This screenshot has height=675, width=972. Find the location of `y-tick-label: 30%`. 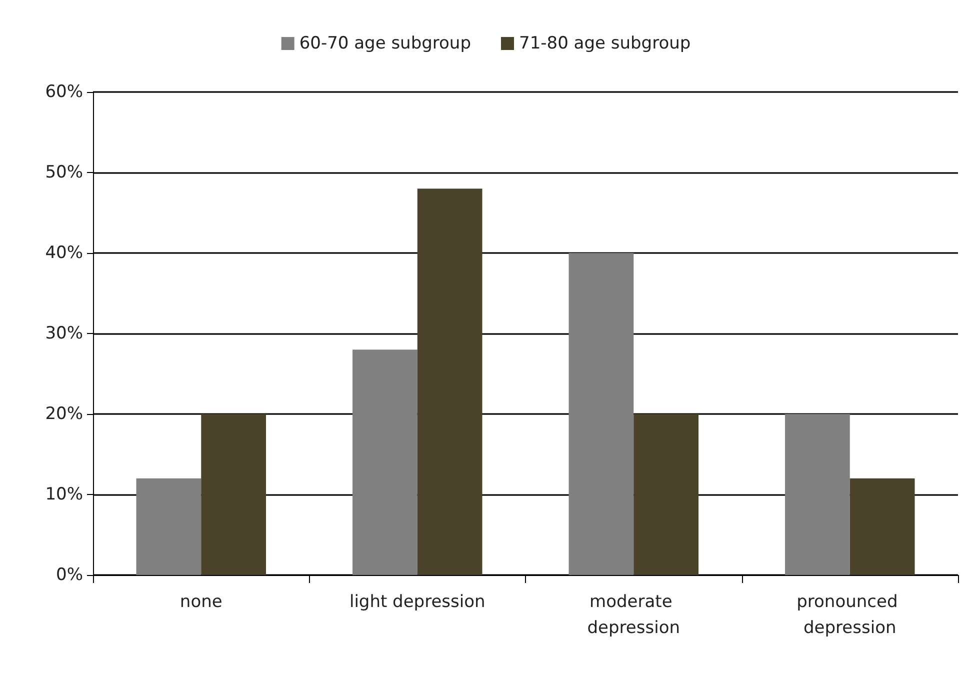

y-tick-label: 30% is located at coordinates (64, 334).